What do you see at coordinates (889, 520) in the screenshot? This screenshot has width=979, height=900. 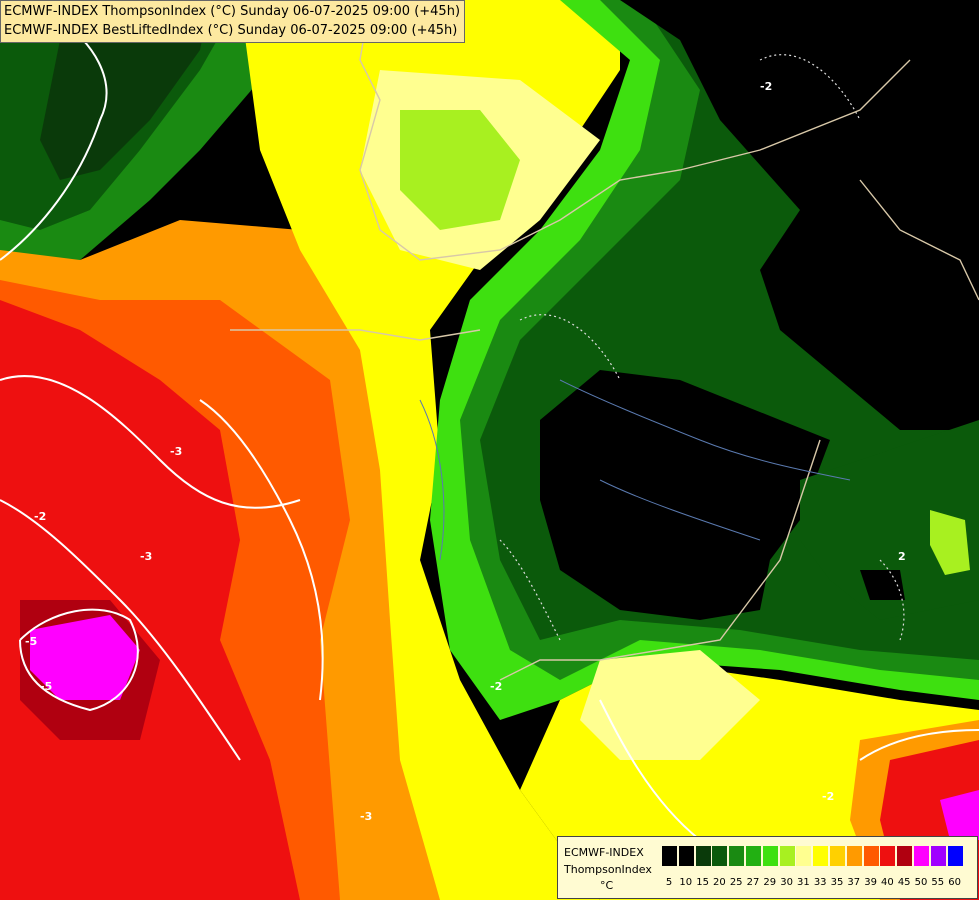 I see `east-darkgreen-zone` at bounding box center [889, 520].